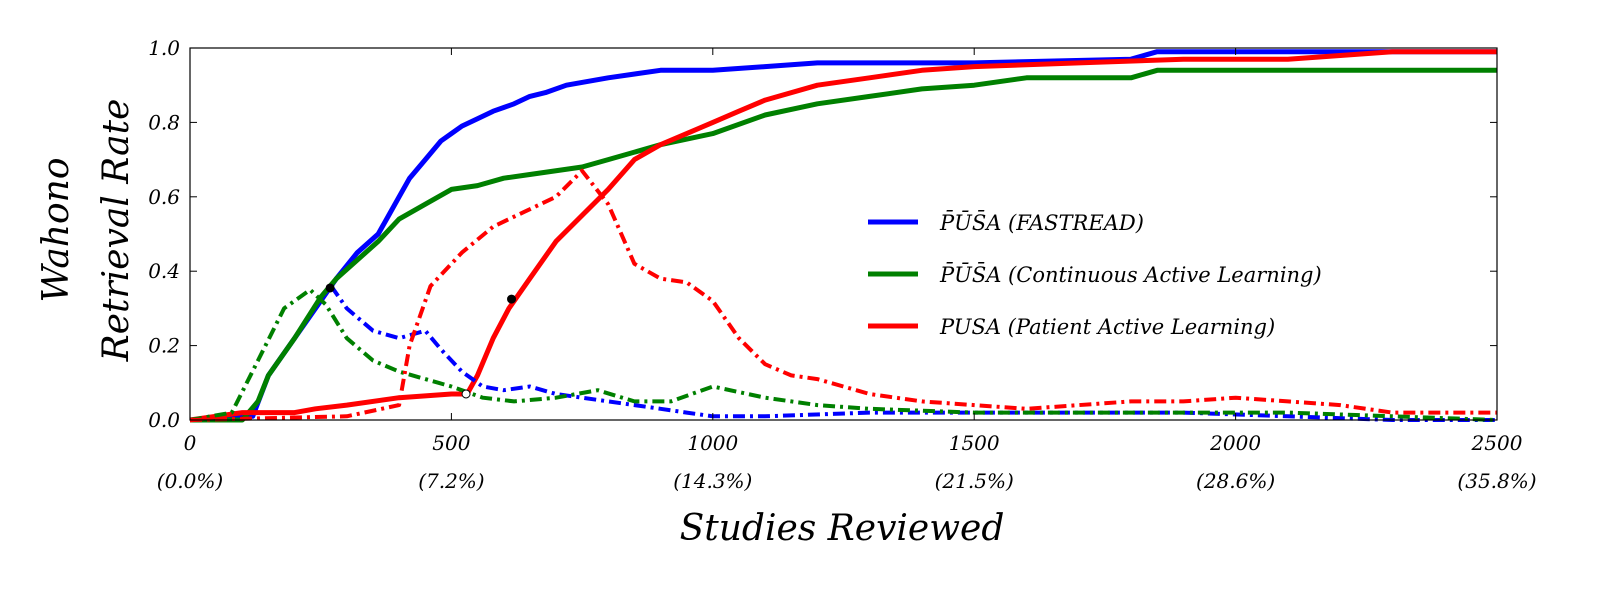  I want to click on x-tick-label-0: 0, so click(190, 443).